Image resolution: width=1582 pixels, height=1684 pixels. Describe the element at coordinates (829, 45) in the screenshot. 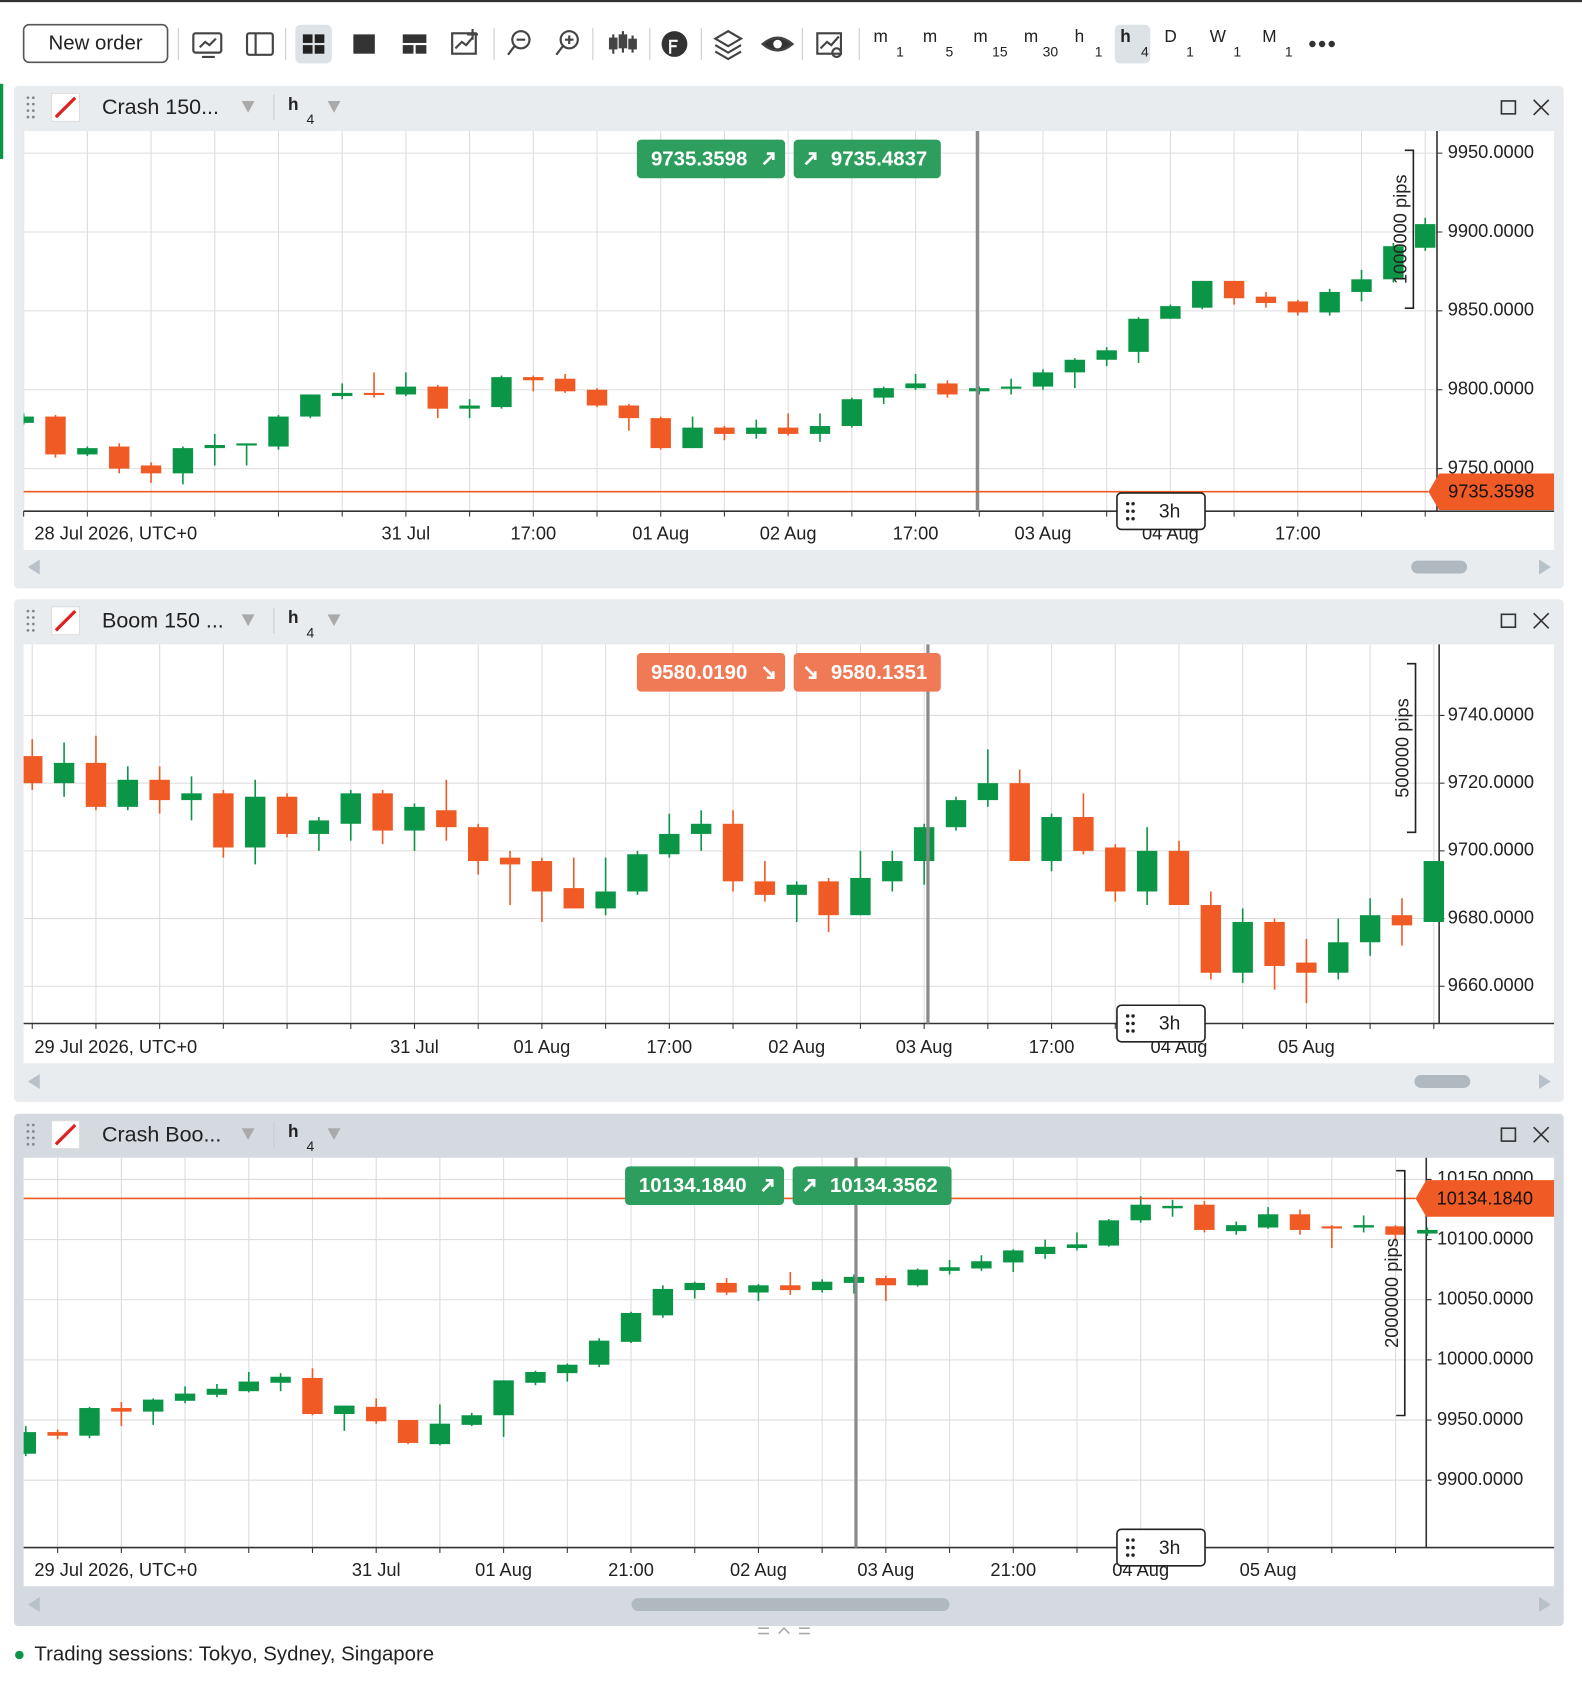

I see `icon-chart-settings` at that location.